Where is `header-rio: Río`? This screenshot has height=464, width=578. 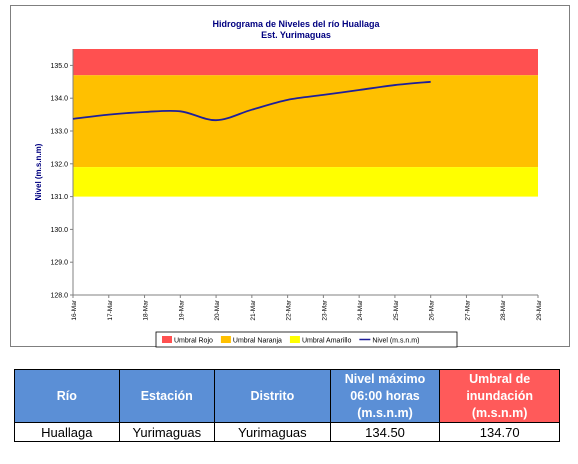 header-rio: Río is located at coordinates (67, 396).